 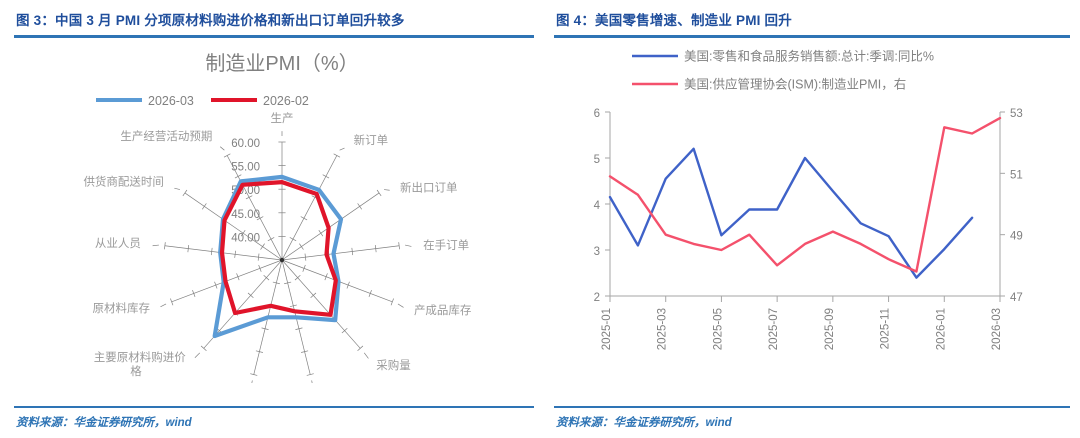 What do you see at coordinates (371, 140) in the screenshot?
I see `radar-category-label: 新订单` at bounding box center [371, 140].